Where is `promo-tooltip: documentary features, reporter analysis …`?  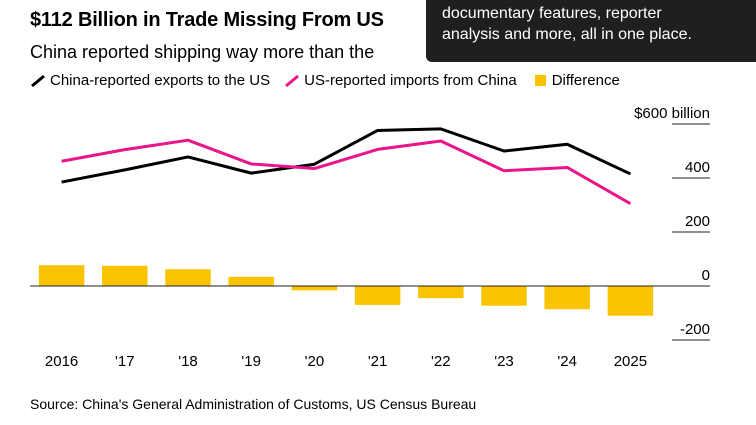 promo-tooltip: documentary features, reporter analysis … is located at coordinates (591, 31).